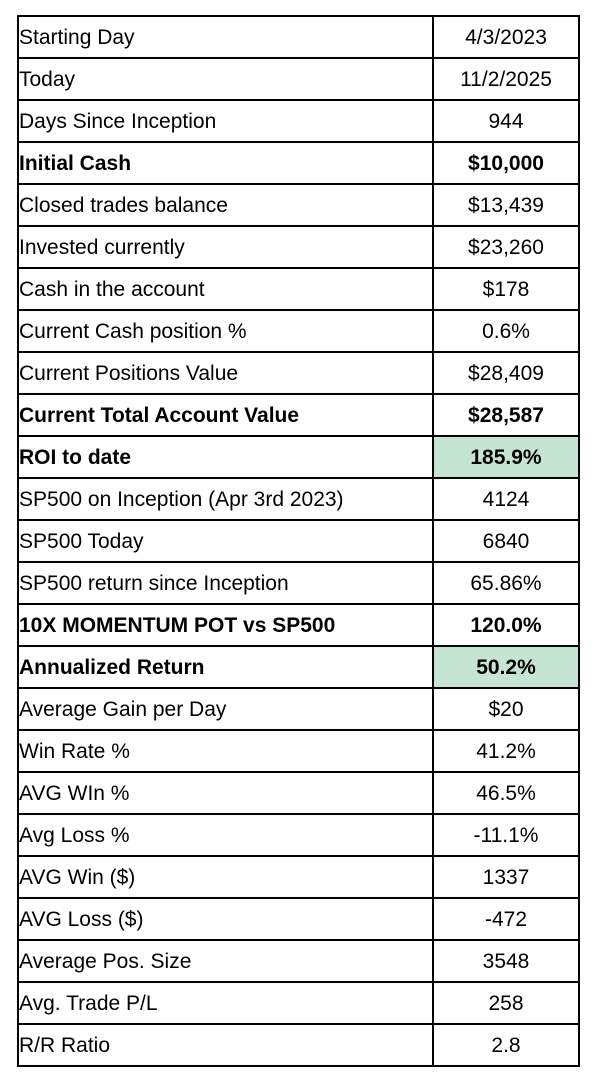  Describe the element at coordinates (225, 835) in the screenshot. I see `metric-label-cell: Avg Loss %` at that location.